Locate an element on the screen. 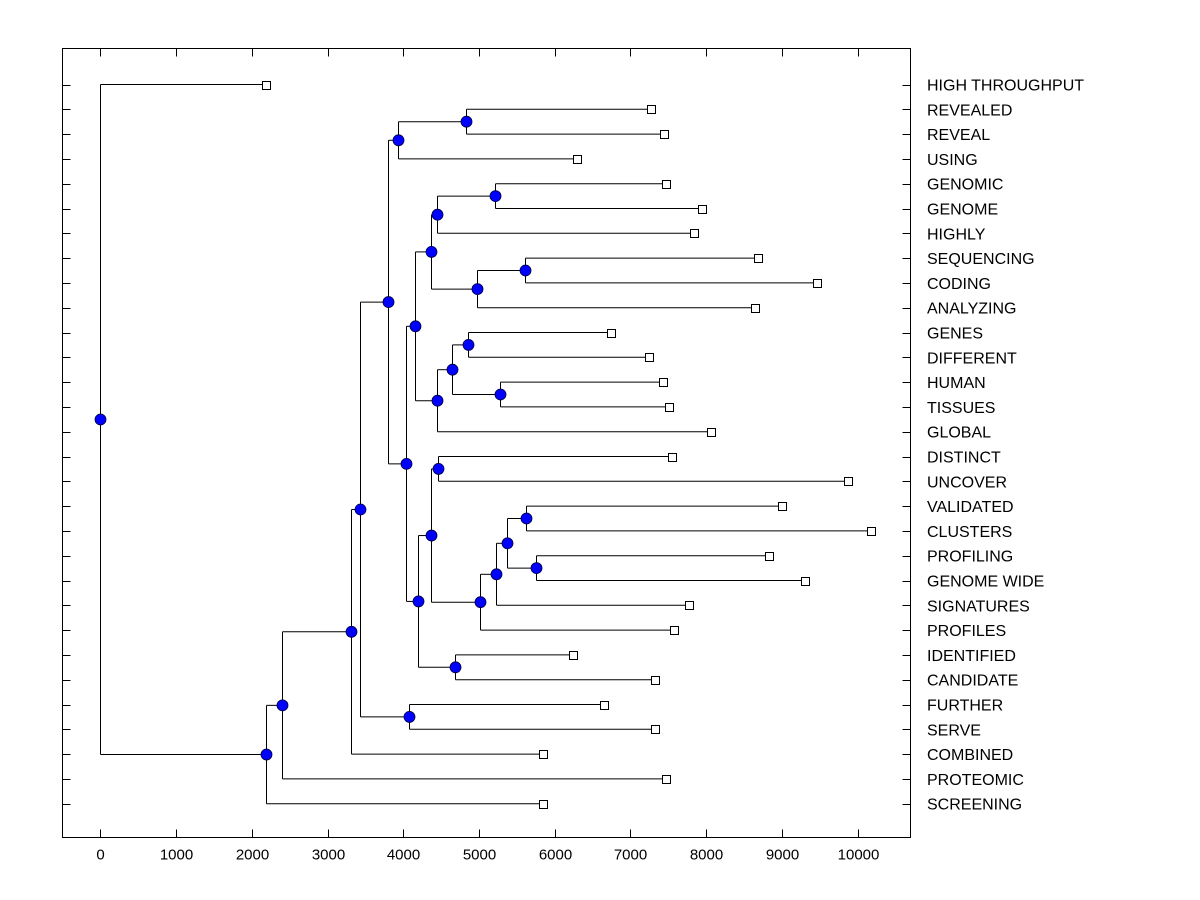 The height and width of the screenshot is (900, 1200). leaf-label: HIGH THROUGHPUT is located at coordinates (1005, 86).